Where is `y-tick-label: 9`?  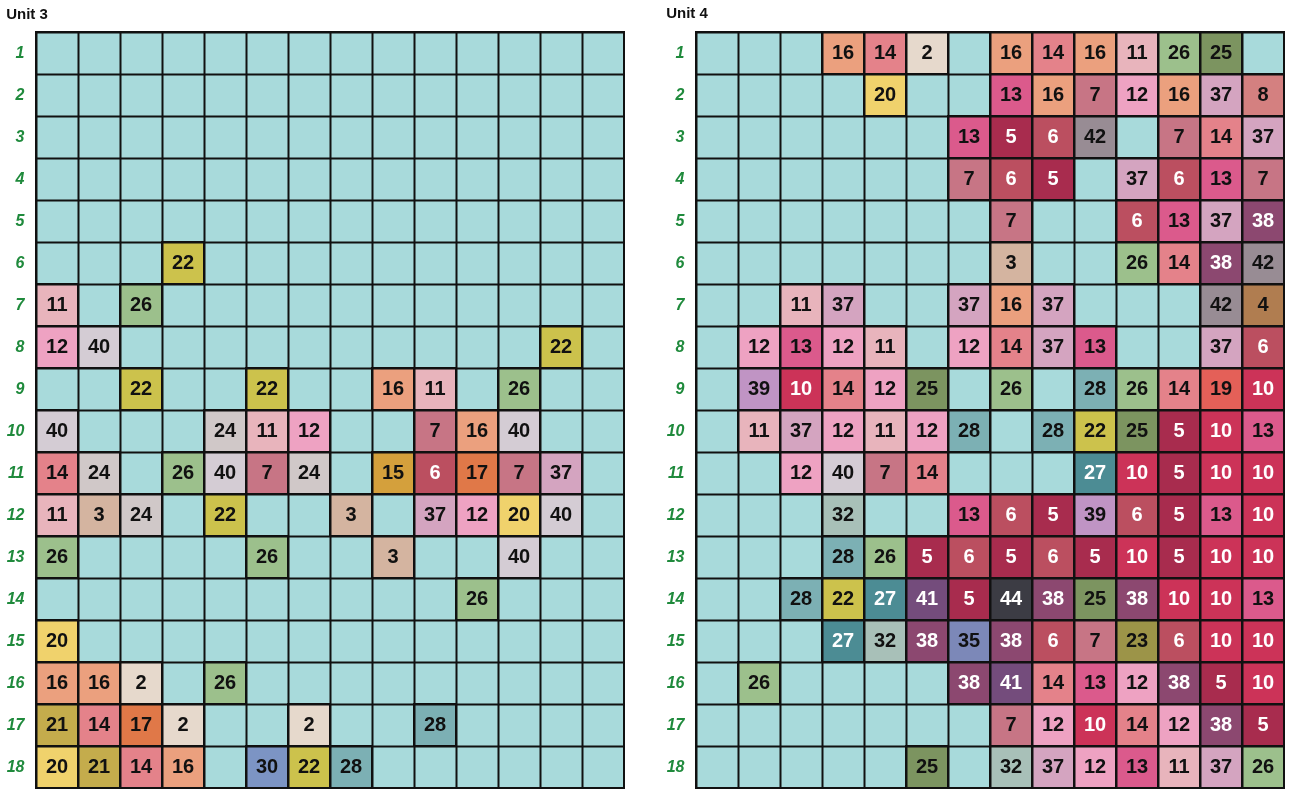 y-tick-label: 9 is located at coordinates (20, 388).